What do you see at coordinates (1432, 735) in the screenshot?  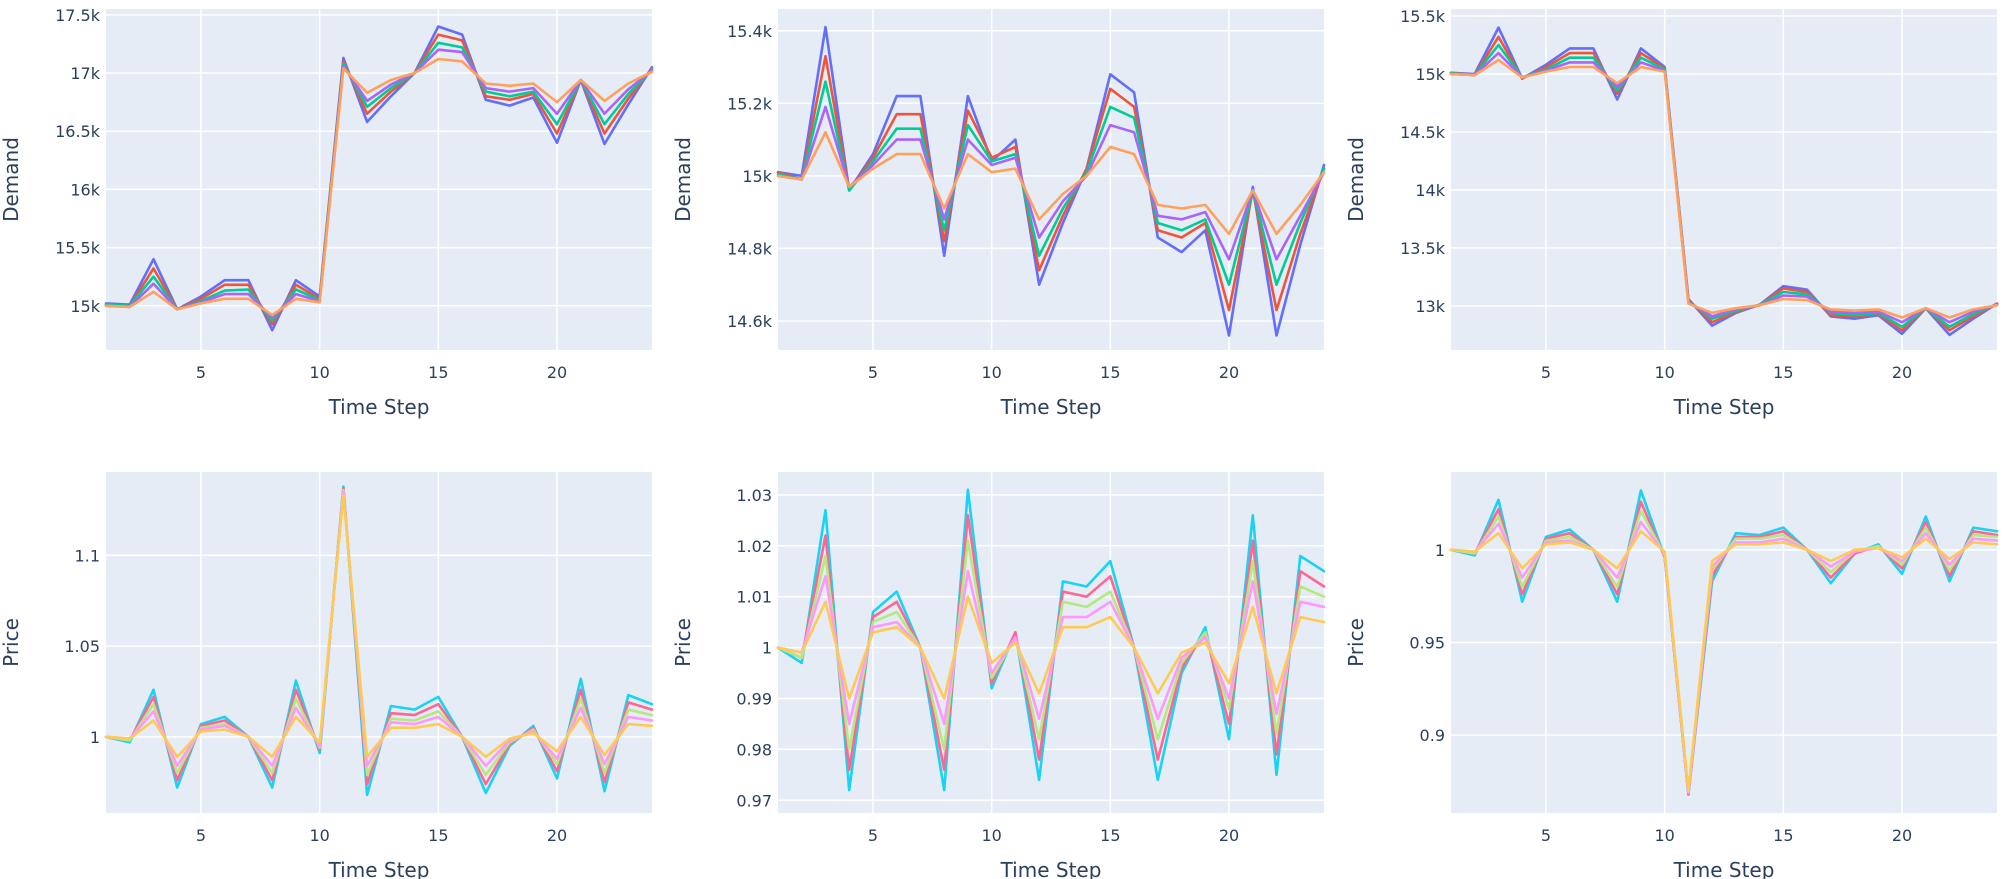 I see `y-tick-label: 0.9` at bounding box center [1432, 735].